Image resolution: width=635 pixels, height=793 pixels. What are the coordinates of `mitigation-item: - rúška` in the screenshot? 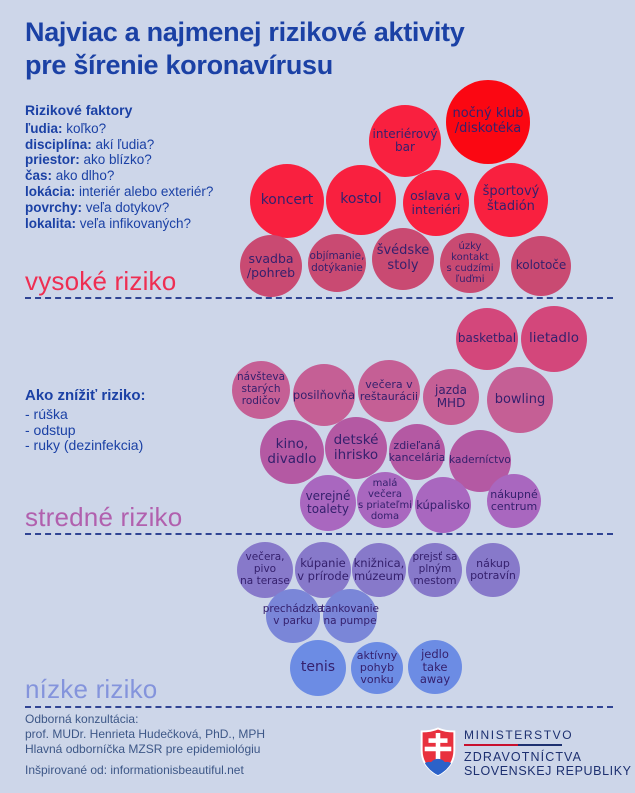 It's located at (46, 413).